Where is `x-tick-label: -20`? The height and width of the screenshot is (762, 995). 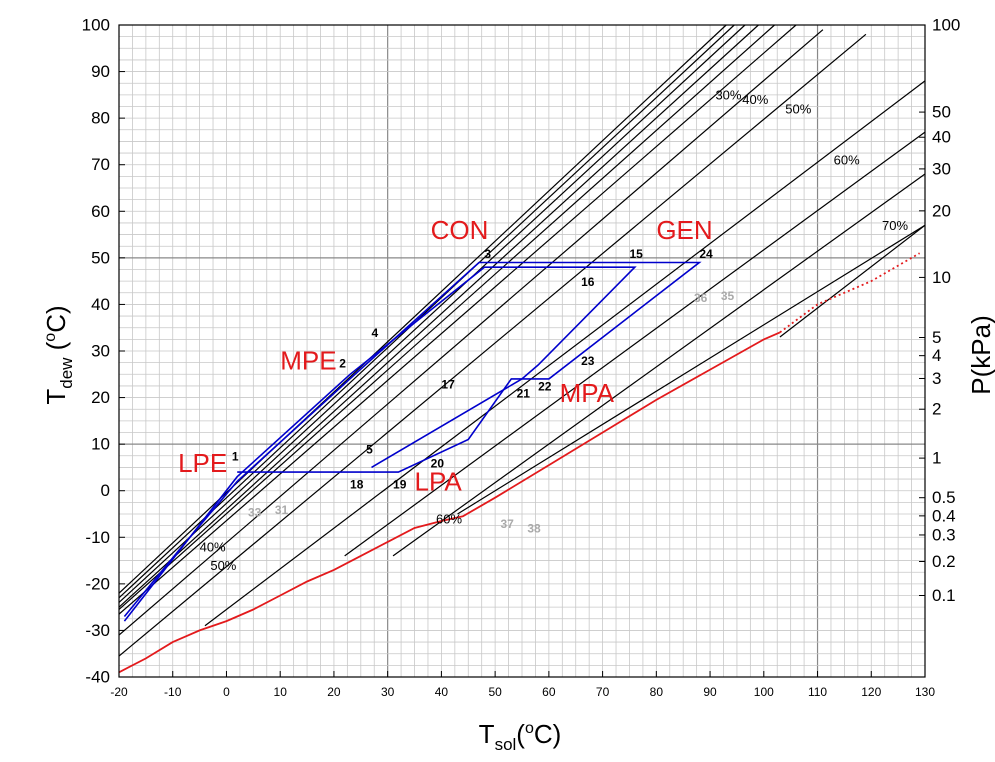 x-tick-label: -20 is located at coordinates (119, 692).